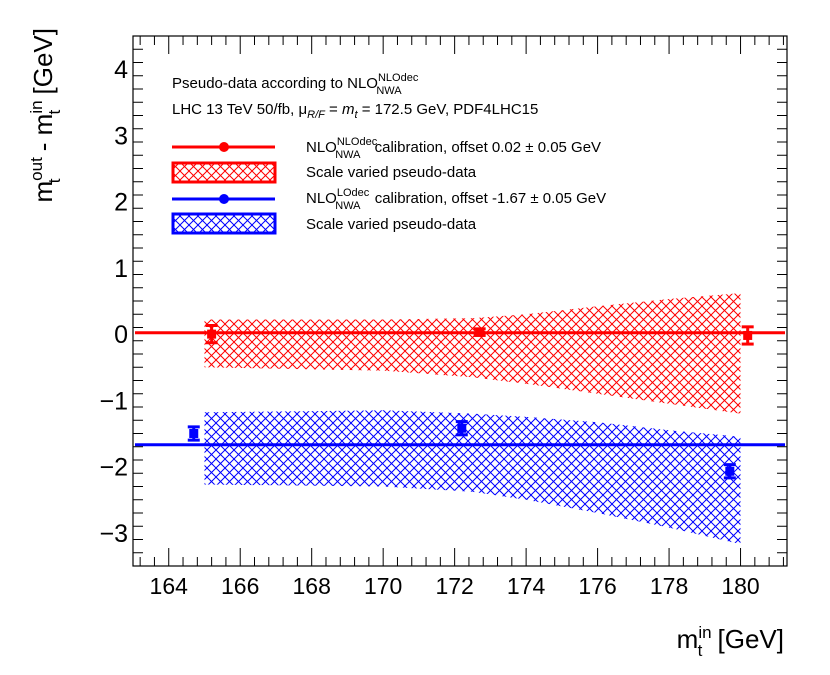  What do you see at coordinates (472, 477) in the screenshot?
I see `scale-band-blue` at bounding box center [472, 477].